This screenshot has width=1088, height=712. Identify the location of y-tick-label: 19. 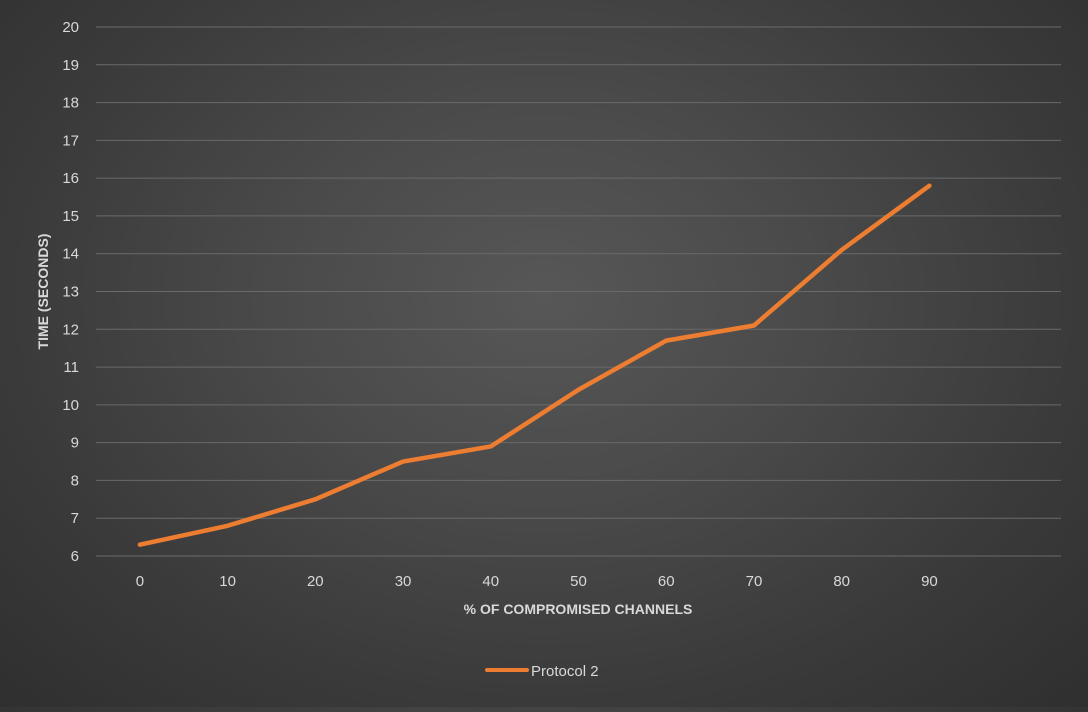
(70, 65).